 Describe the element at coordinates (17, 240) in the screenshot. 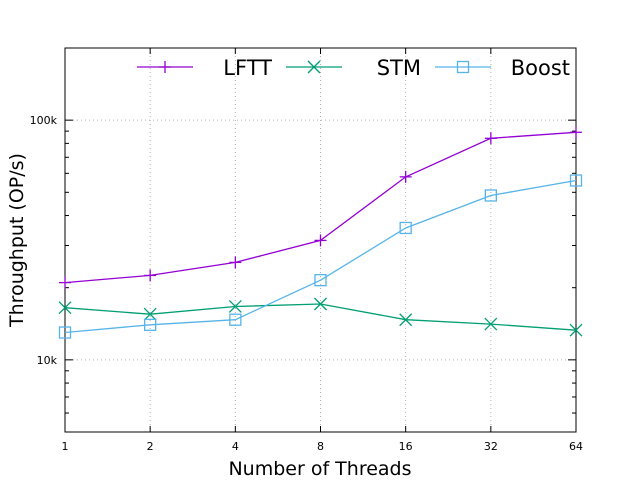

I see `y-axis-title: Throughput (OP/s)` at that location.